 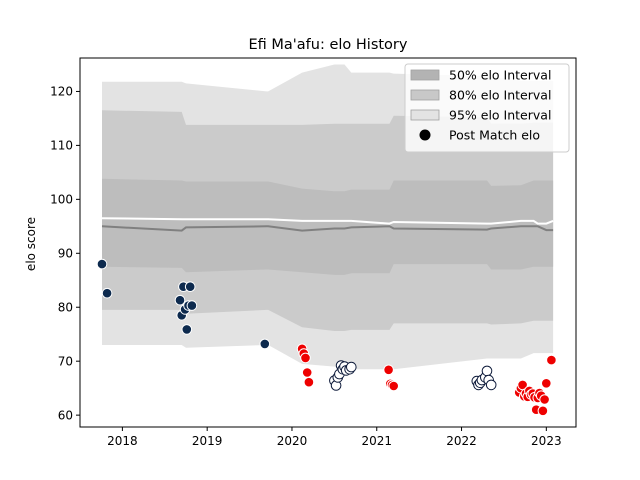 I want to click on y-tick-label: 70, so click(x=65, y=361).